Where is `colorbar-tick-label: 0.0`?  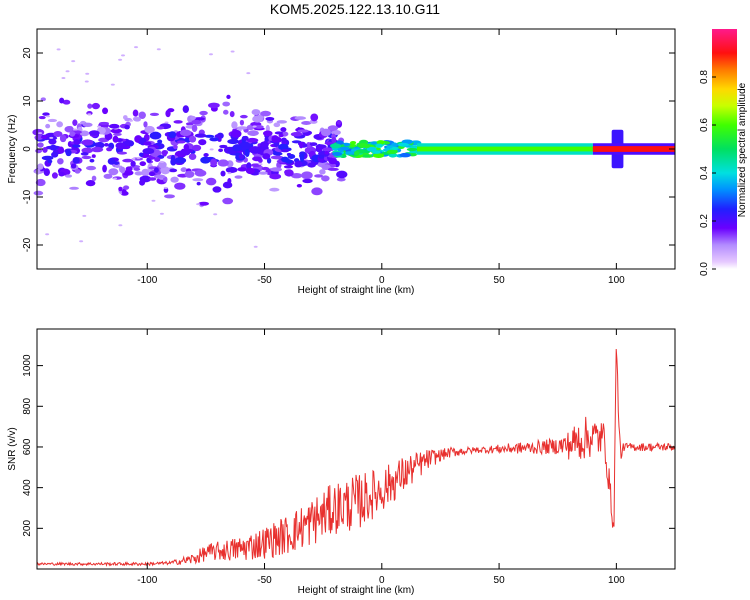
colorbar-tick-label: 0.0 is located at coordinates (704, 269).